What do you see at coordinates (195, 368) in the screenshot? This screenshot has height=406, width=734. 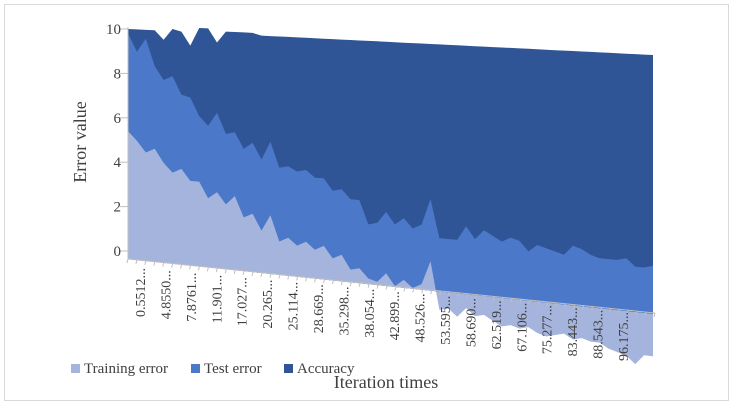 I see `legend-swatch-test-error` at bounding box center [195, 368].